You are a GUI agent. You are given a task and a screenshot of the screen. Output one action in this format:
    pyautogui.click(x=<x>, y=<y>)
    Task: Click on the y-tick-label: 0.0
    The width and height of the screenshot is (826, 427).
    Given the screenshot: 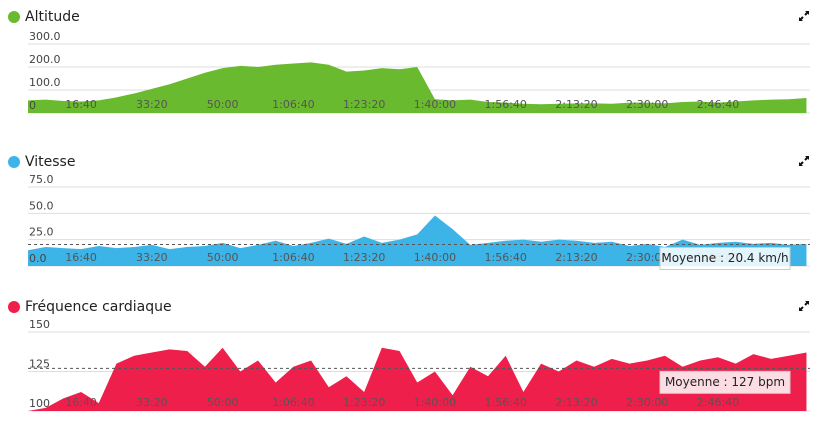 What is the action you would take?
    pyautogui.click(x=38, y=258)
    